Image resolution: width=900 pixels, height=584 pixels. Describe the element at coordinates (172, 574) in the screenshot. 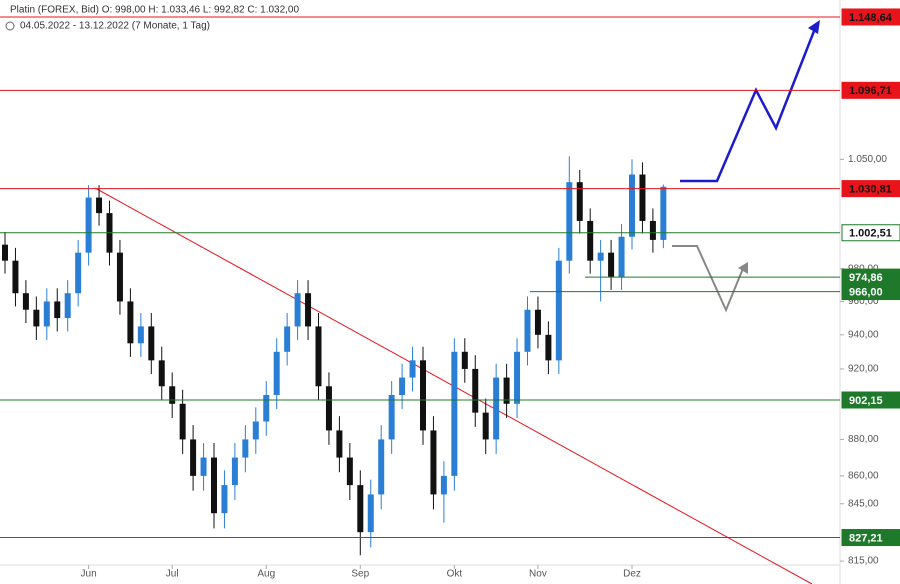

I see `x-tick-label: Jul` at that location.